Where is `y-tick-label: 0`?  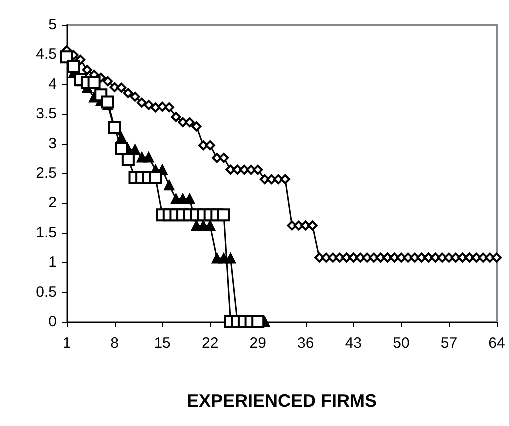
y-tick-label: 0 is located at coordinates (52, 322).